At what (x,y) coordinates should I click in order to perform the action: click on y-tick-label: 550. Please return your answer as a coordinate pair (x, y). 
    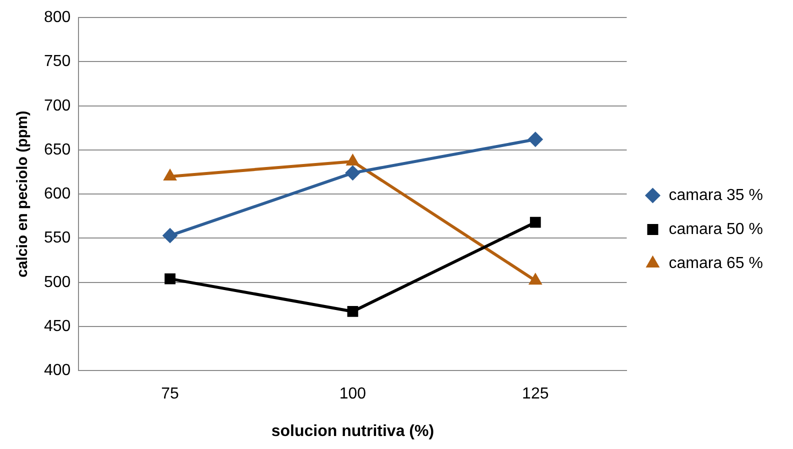
    Looking at the image, I should click on (57, 238).